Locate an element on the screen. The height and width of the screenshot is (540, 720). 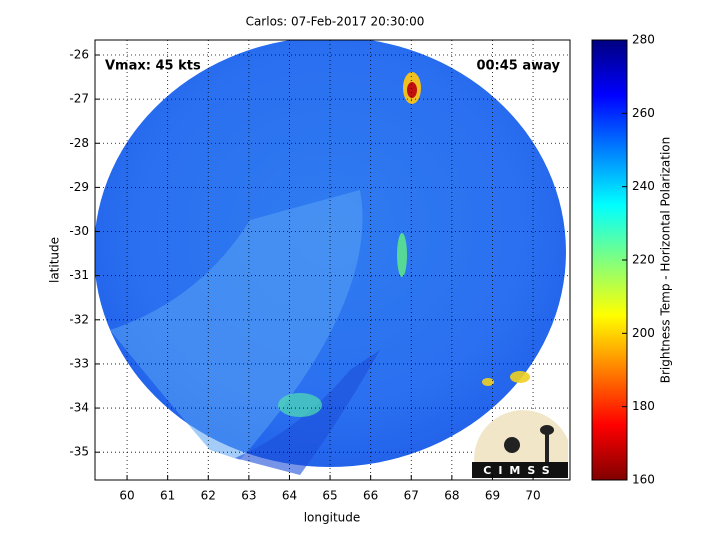
x-tick-label: 62 is located at coordinates (208, 496).